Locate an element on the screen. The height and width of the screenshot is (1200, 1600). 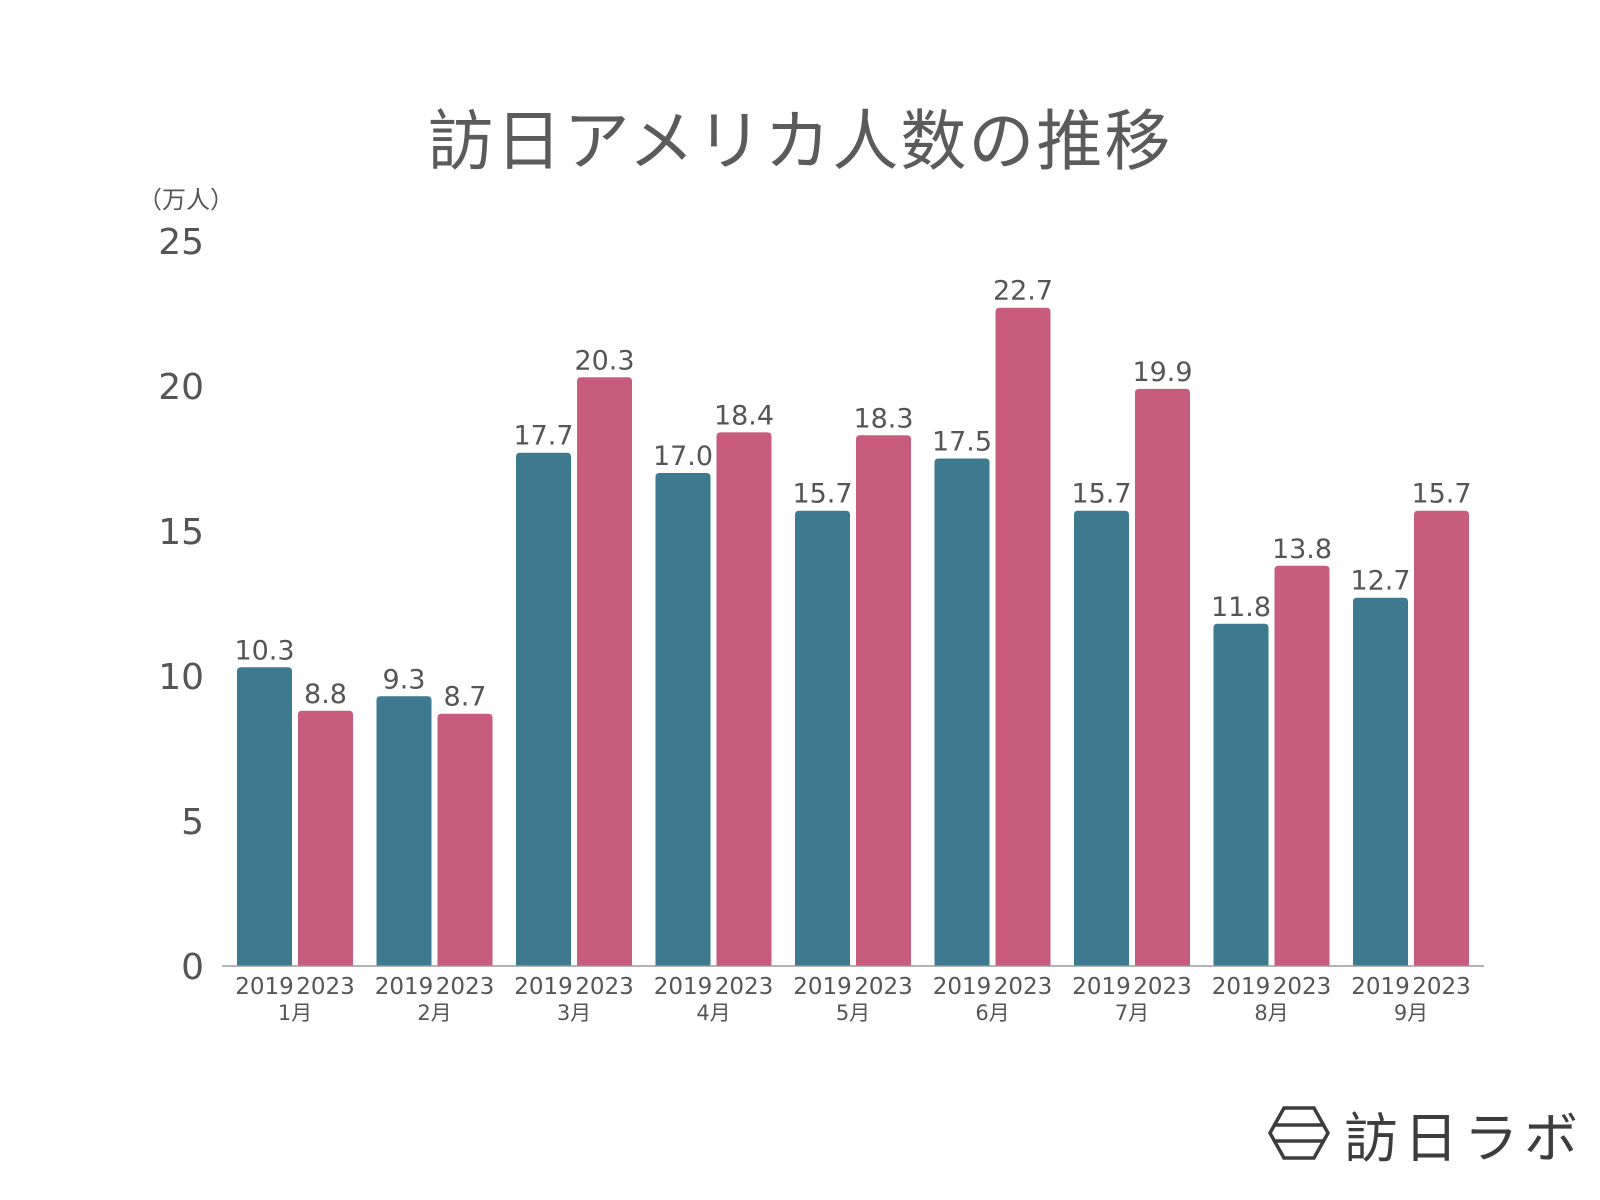
x-category-label: 2月 is located at coordinates (434, 1013).